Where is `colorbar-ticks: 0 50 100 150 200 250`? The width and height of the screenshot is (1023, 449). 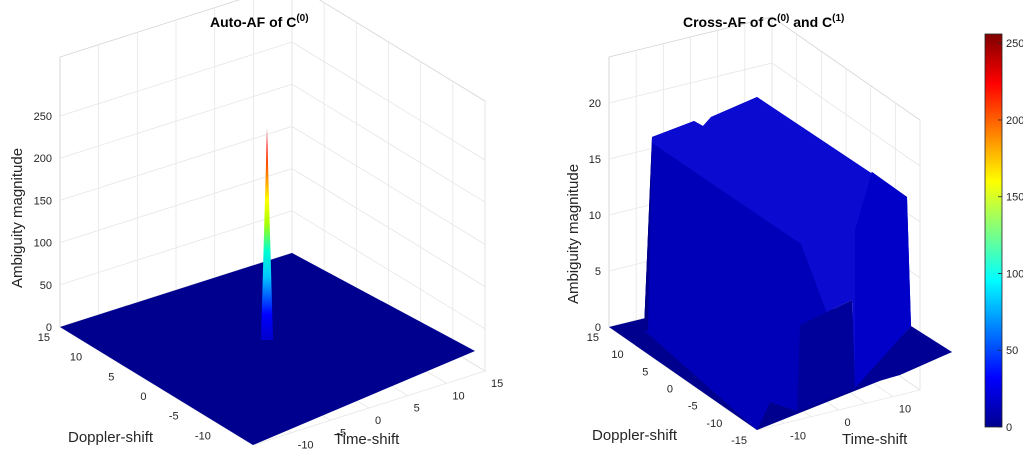 colorbar-ticks: 0 50 100 150 200 250 is located at coordinates (1010, 236).